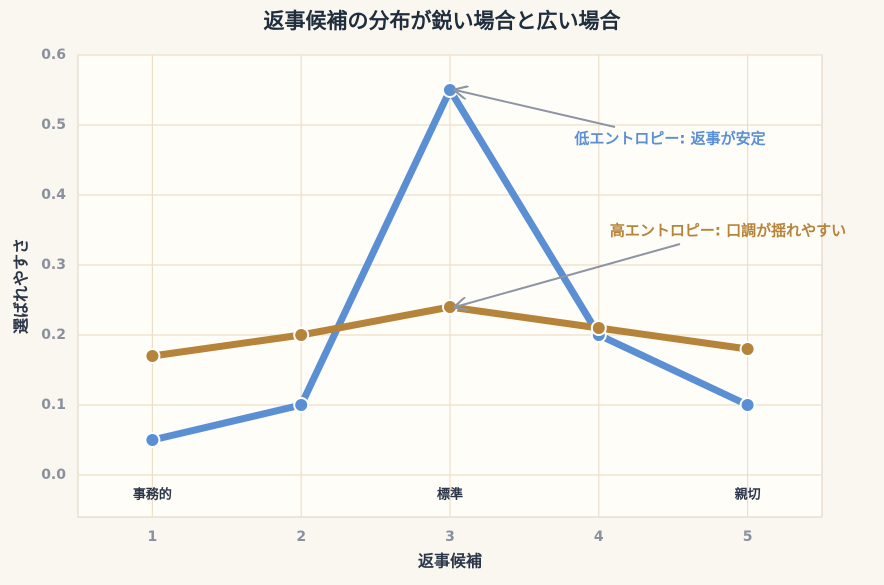 This screenshot has width=884, height=585. Describe the element at coordinates (450, 495) in the screenshot. I see `point-label: 標準` at that location.